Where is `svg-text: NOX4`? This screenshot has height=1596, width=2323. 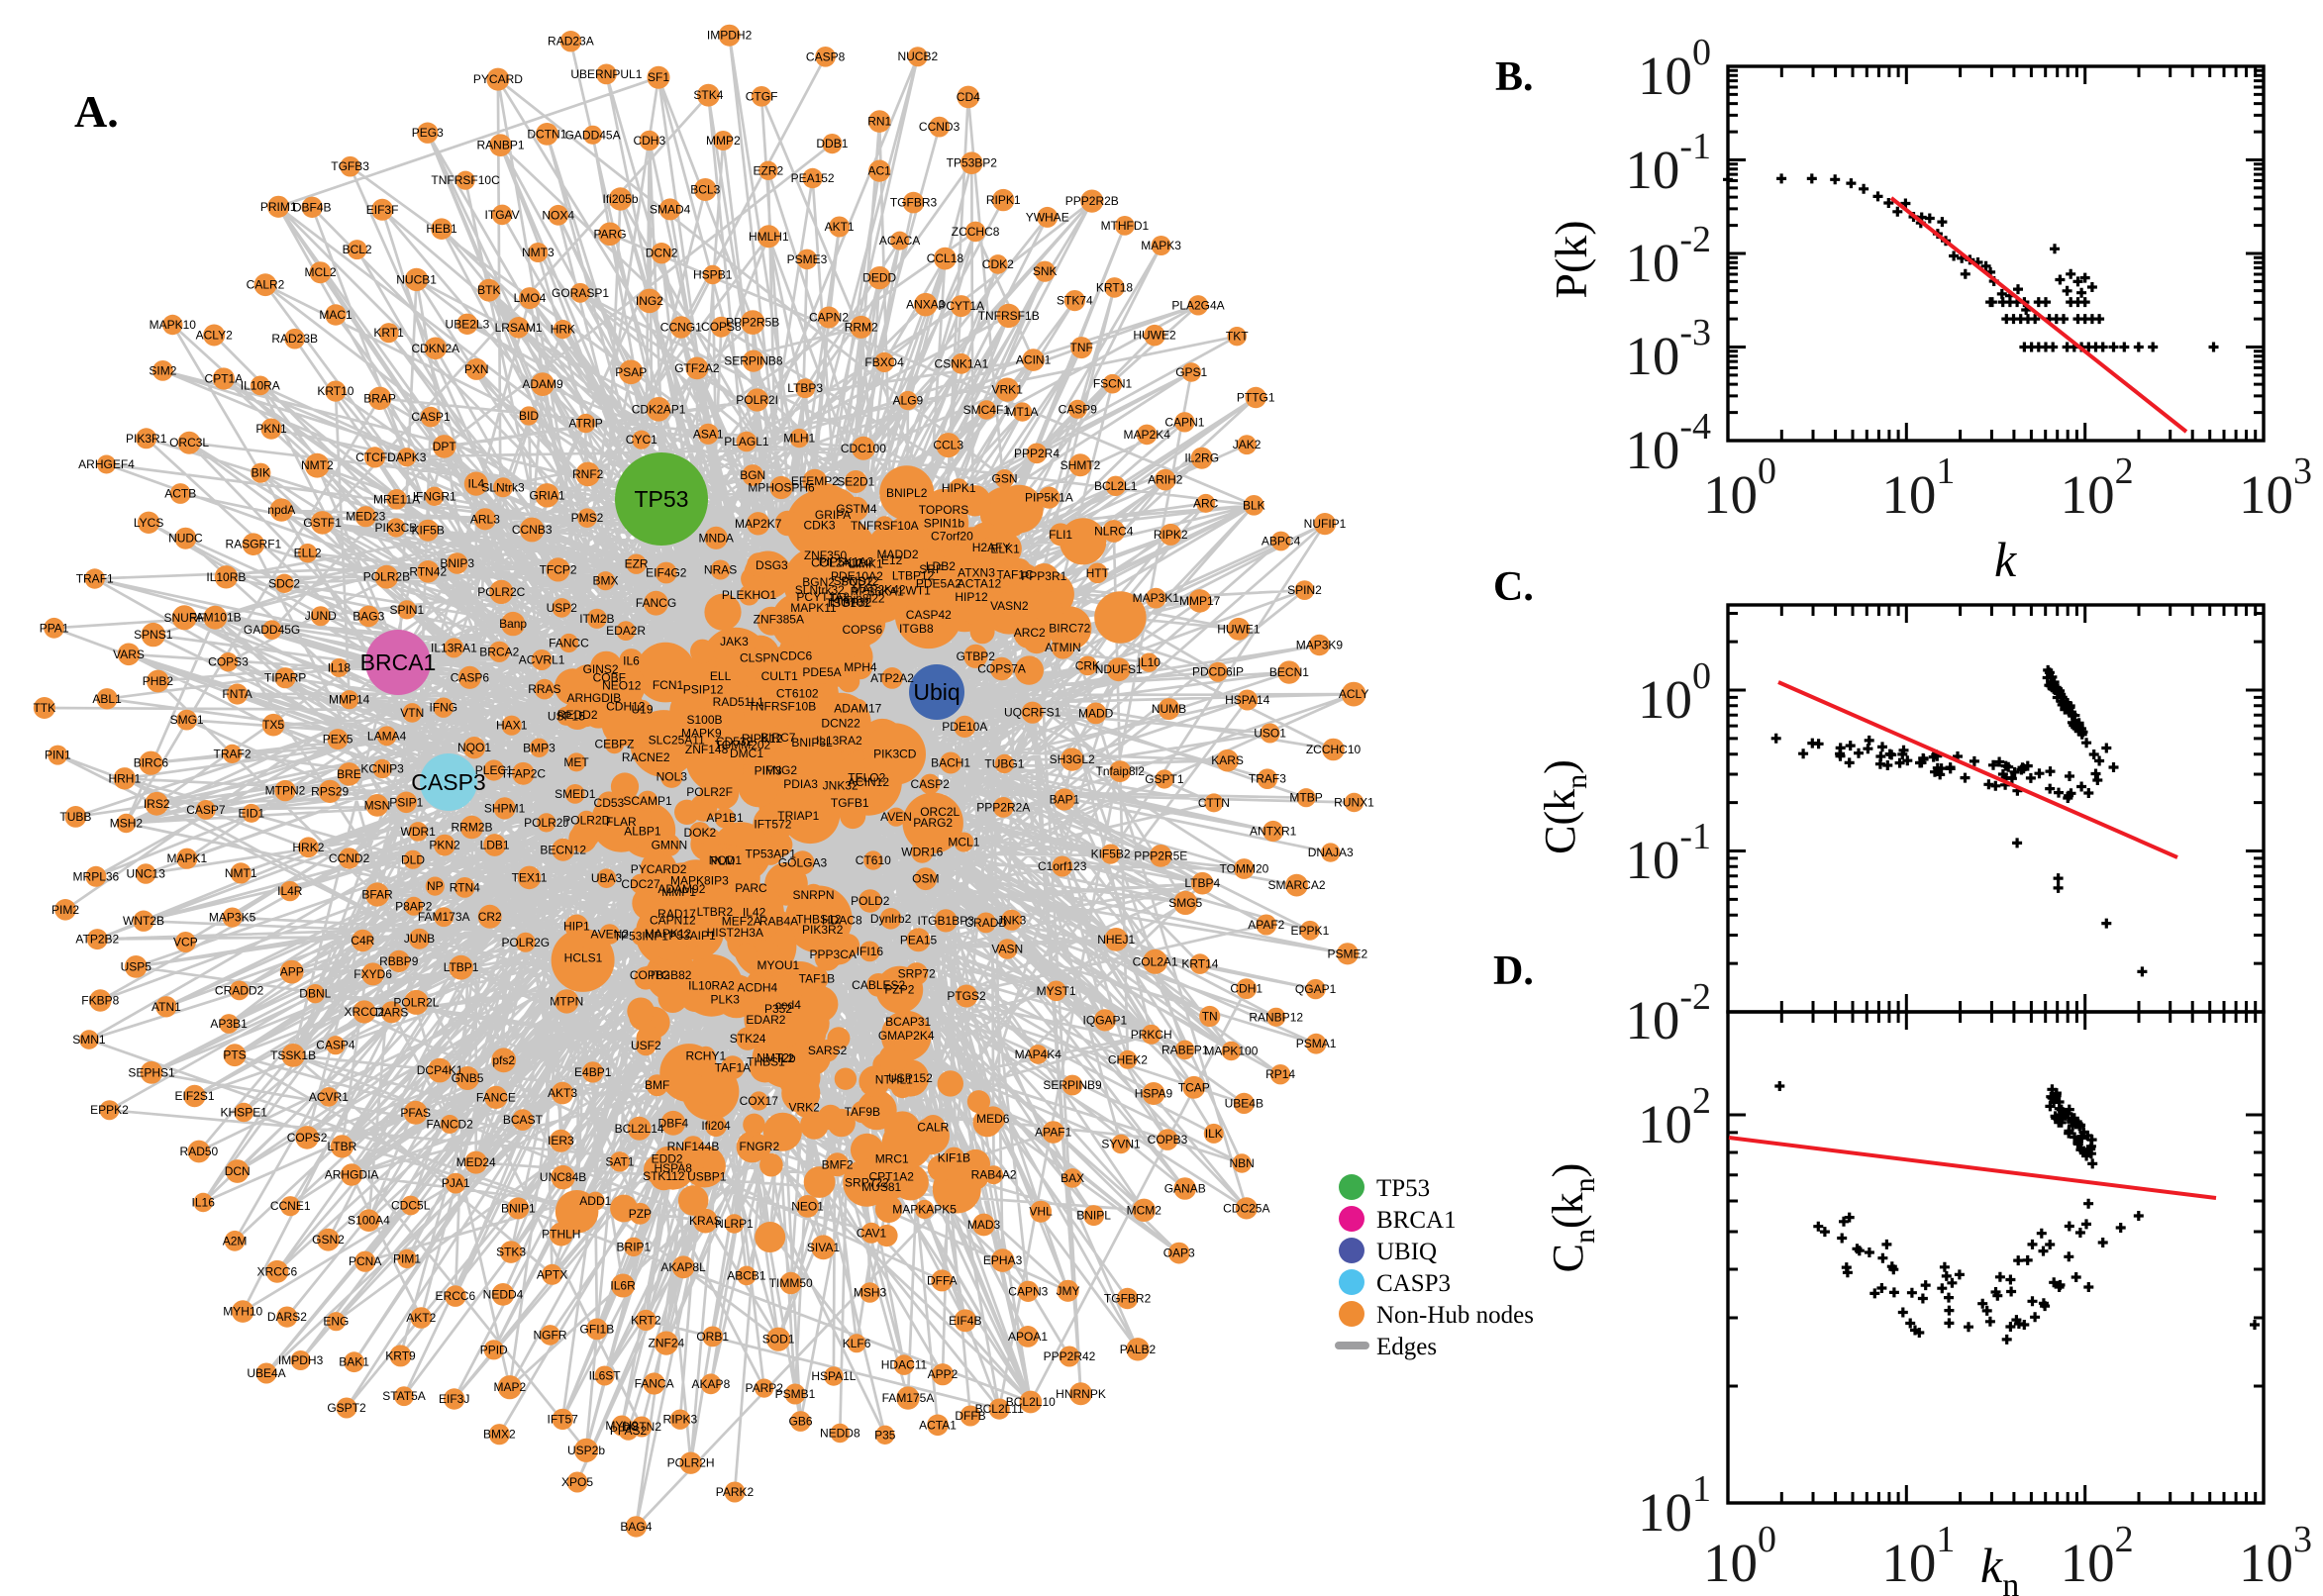 svg-text: NOX4 is located at coordinates (558, 215).